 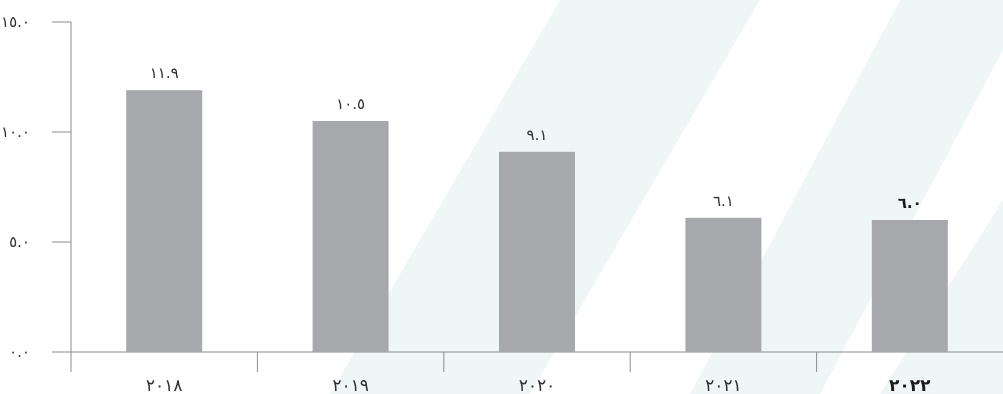 I want to click on y-tick-label: ٥.٠, so click(x=19, y=242).